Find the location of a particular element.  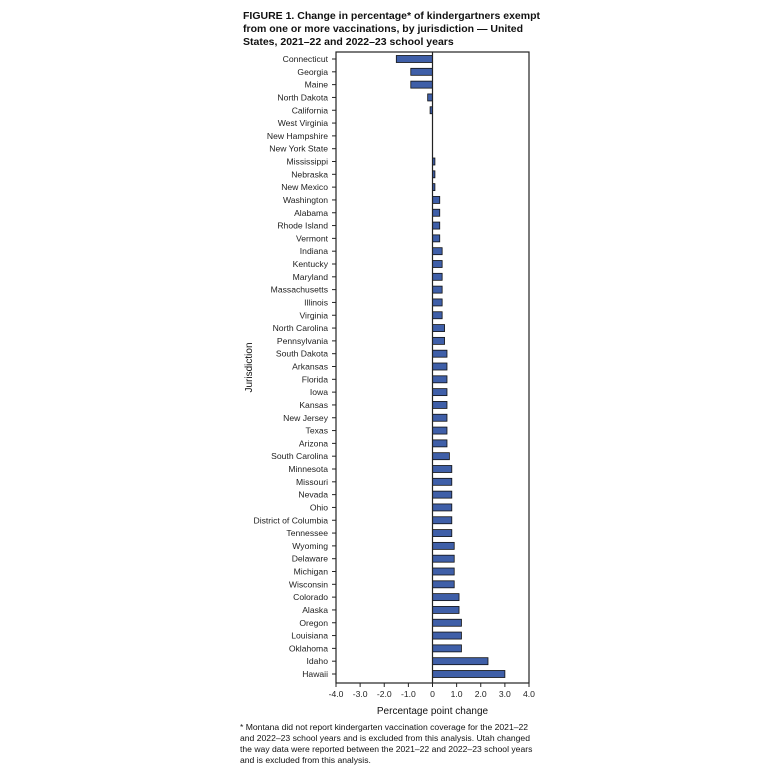

y-tick-label: Minnesota is located at coordinates (308, 469).